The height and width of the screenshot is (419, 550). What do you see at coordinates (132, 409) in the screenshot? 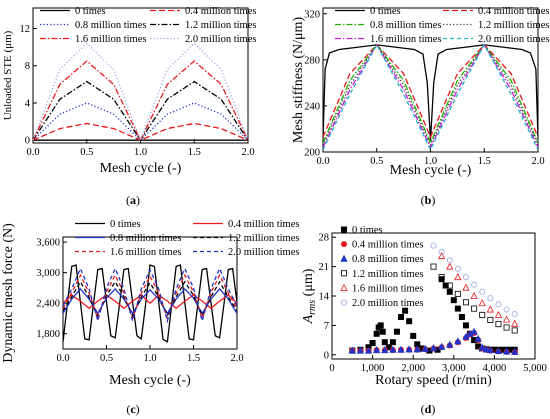
I see `panel-label: (c)` at bounding box center [132, 409].